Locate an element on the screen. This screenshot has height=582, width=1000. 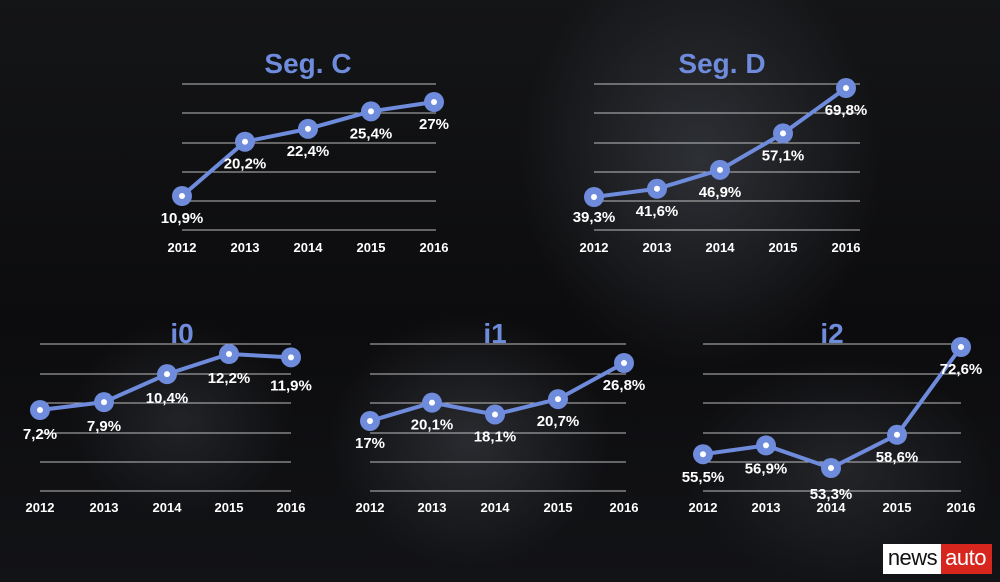
data-label: 56,9% is located at coordinates (766, 468).